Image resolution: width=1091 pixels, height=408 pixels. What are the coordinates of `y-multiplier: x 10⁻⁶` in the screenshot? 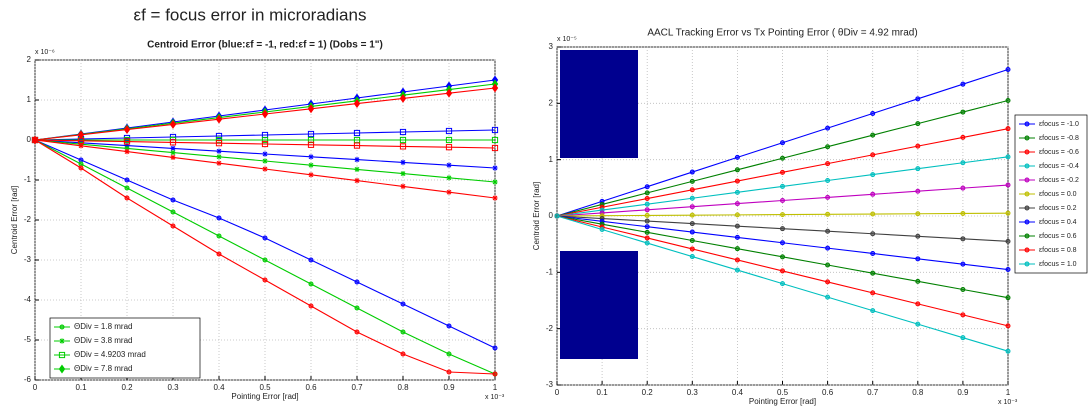 It's located at (45, 52).